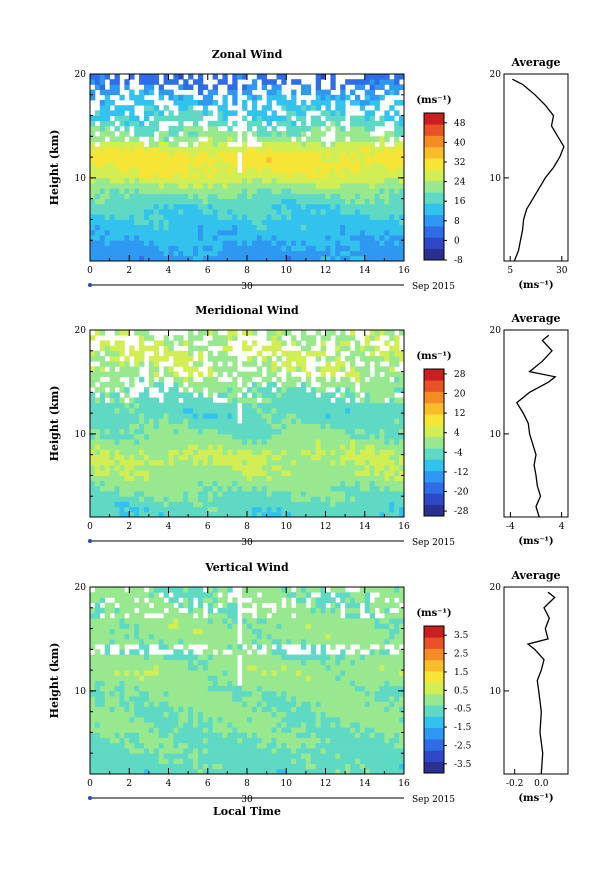 The width and height of the screenshot is (616, 873). Describe the element at coordinates (81, 331) in the screenshot. I see `y-tick-label: 20` at that location.